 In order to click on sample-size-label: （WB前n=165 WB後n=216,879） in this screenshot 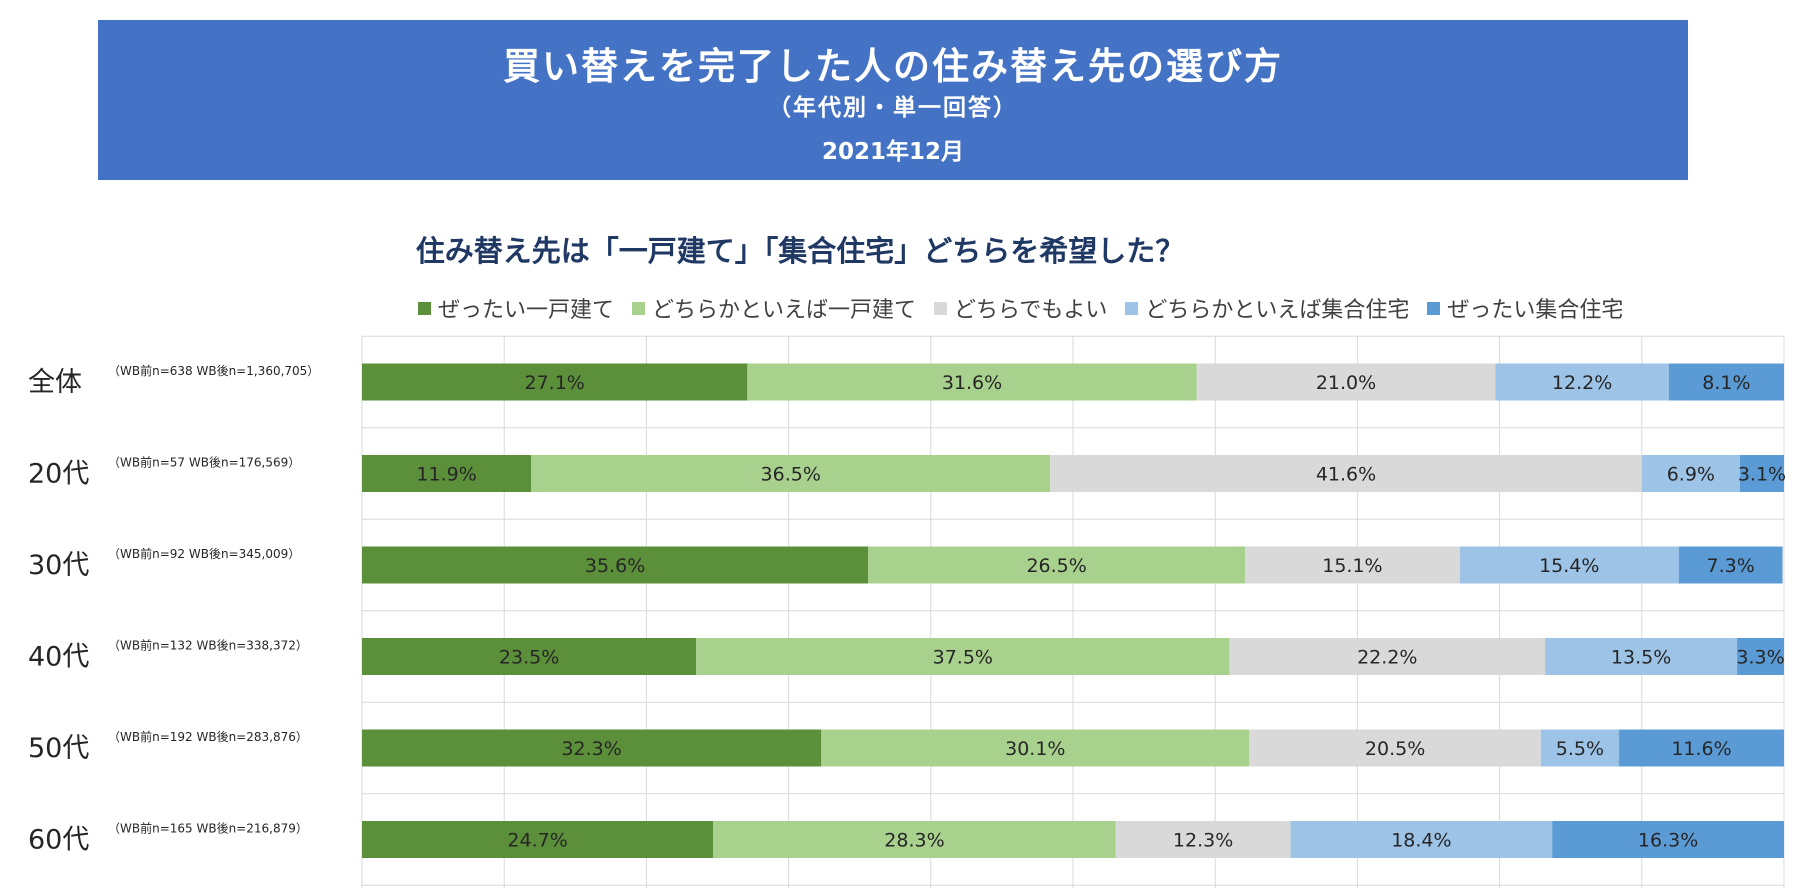, I will do `click(208, 828)`.